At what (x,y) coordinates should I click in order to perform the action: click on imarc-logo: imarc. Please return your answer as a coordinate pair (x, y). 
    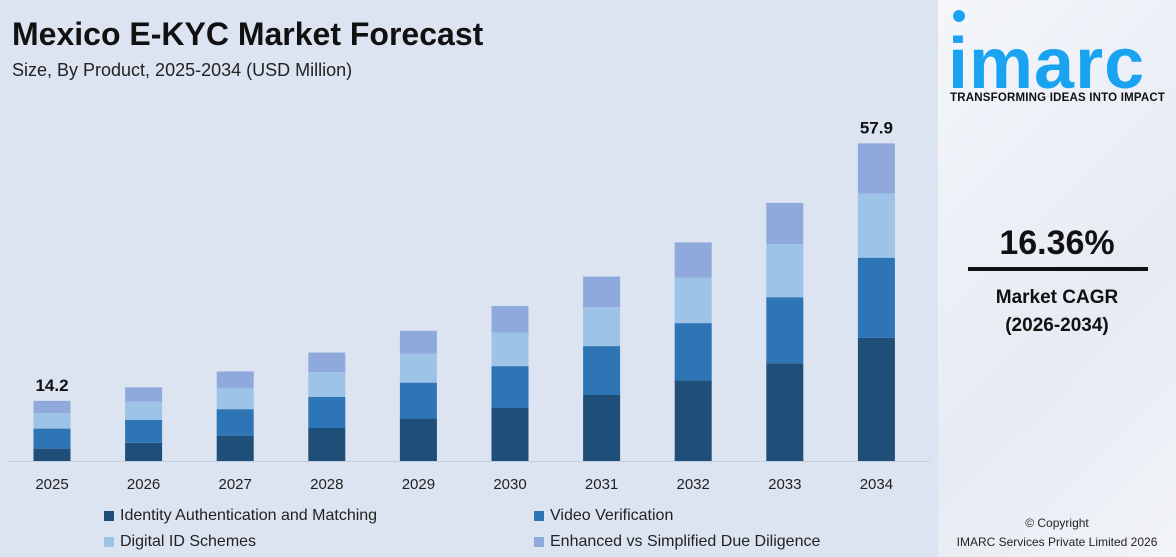
    Looking at the image, I should click on (1046, 51).